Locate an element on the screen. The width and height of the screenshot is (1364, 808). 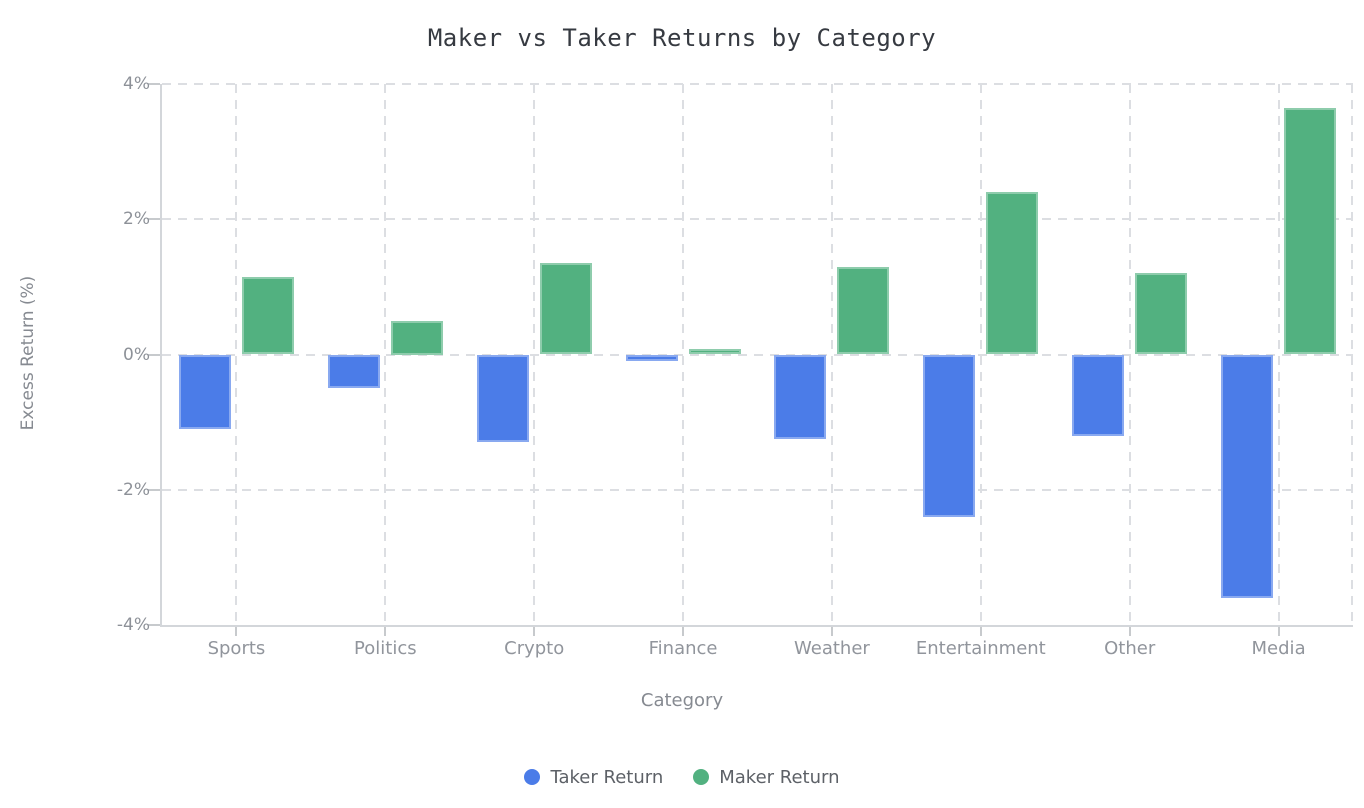
x-tick-sports is located at coordinates (236, 631).